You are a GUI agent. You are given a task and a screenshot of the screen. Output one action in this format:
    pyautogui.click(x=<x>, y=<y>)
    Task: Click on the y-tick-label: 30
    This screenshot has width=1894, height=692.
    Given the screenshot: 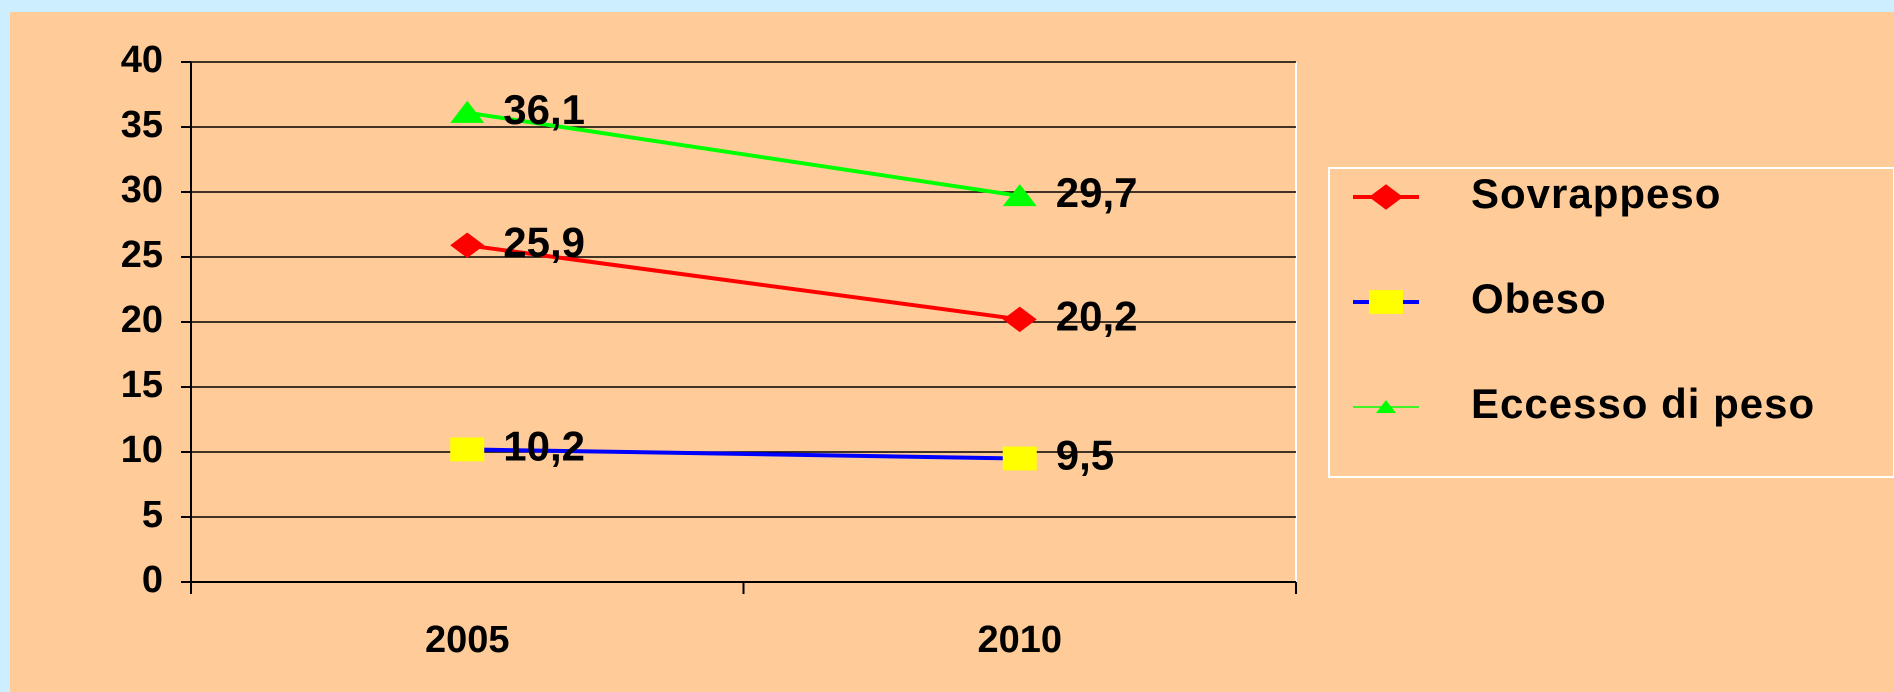 What is the action you would take?
    pyautogui.click(x=142, y=190)
    